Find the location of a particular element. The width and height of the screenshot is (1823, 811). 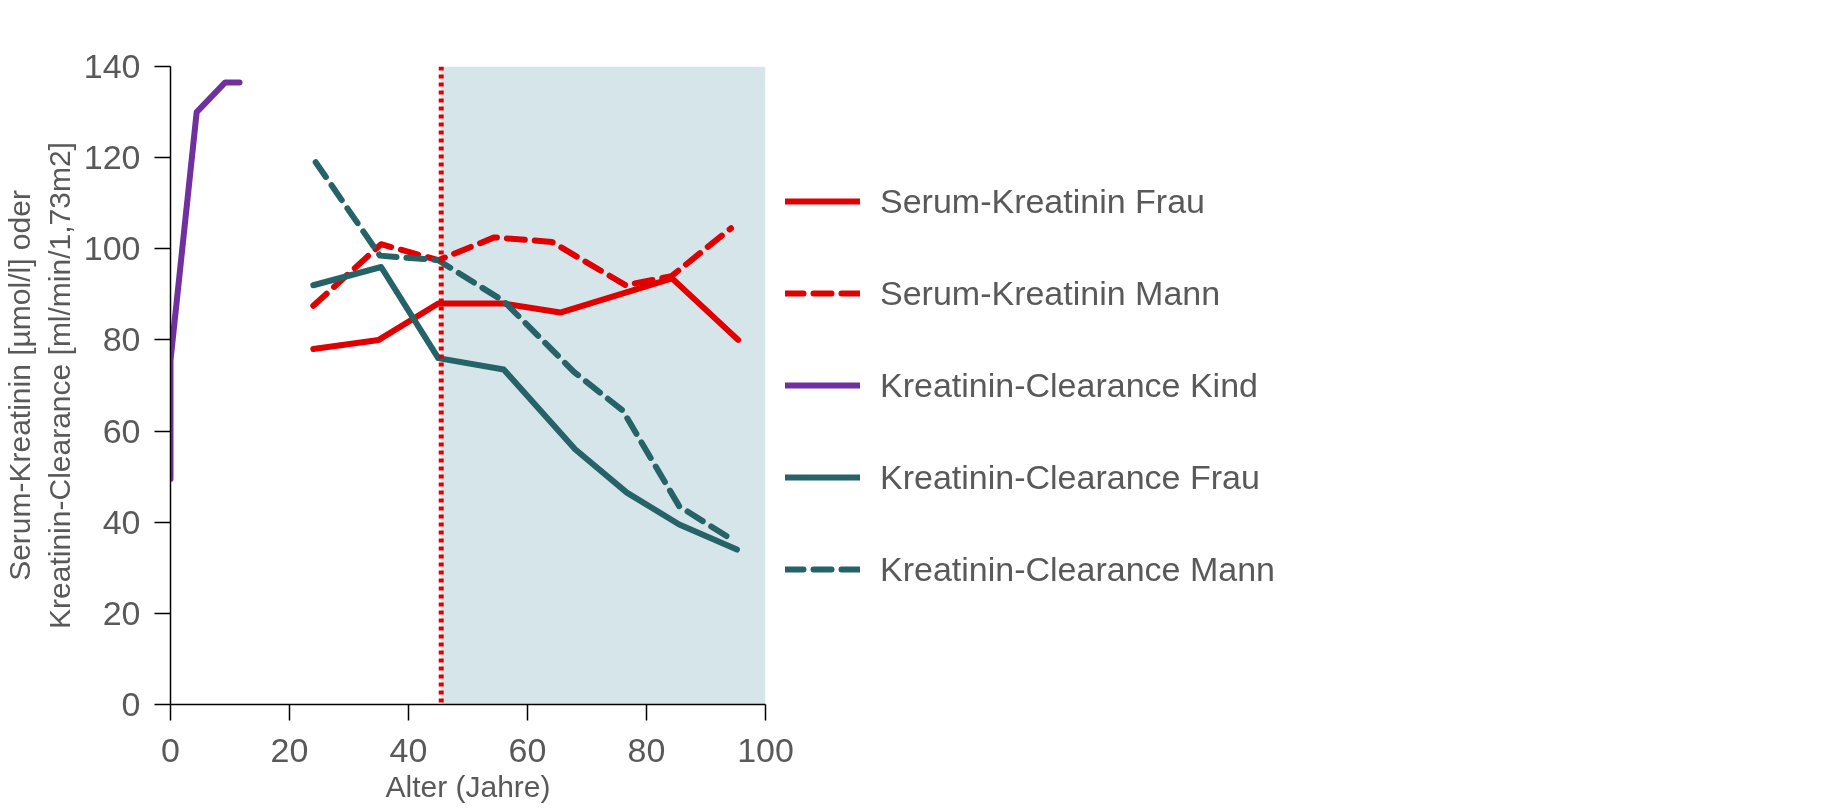

legend-label: Kreatinin-Clearance Frau is located at coordinates (1070, 477).